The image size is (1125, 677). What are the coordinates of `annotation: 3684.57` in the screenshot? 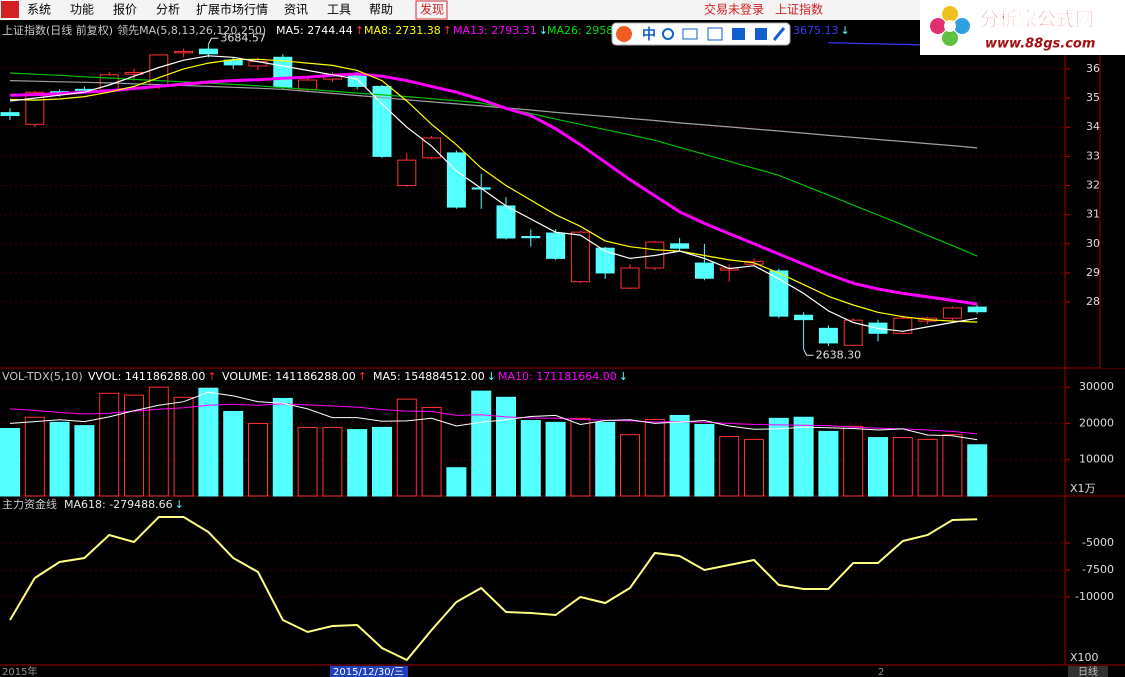 It's located at (243, 37).